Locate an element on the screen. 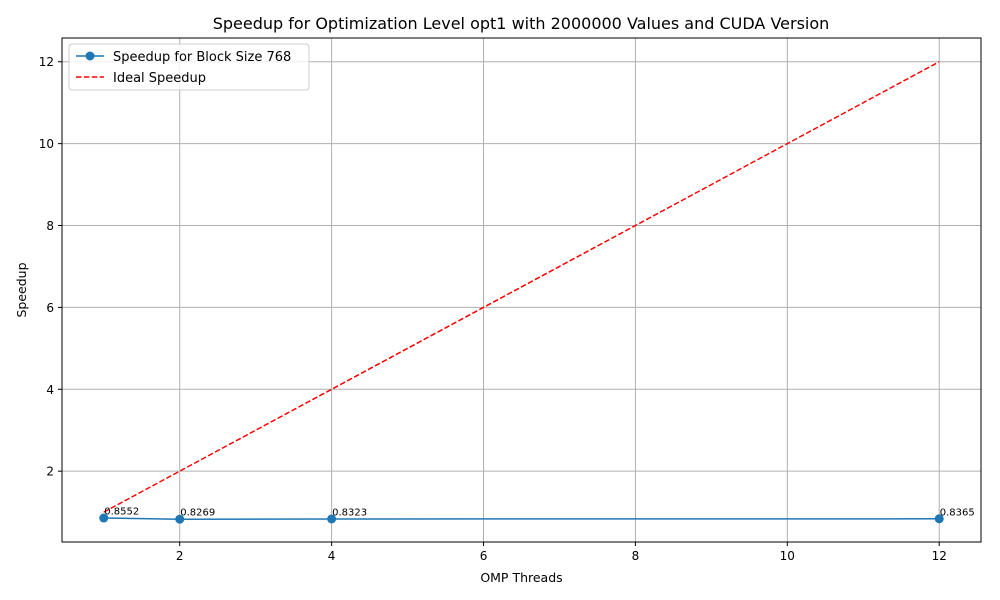 The height and width of the screenshot is (600, 1000). data-label: 0.8365 is located at coordinates (957, 512).